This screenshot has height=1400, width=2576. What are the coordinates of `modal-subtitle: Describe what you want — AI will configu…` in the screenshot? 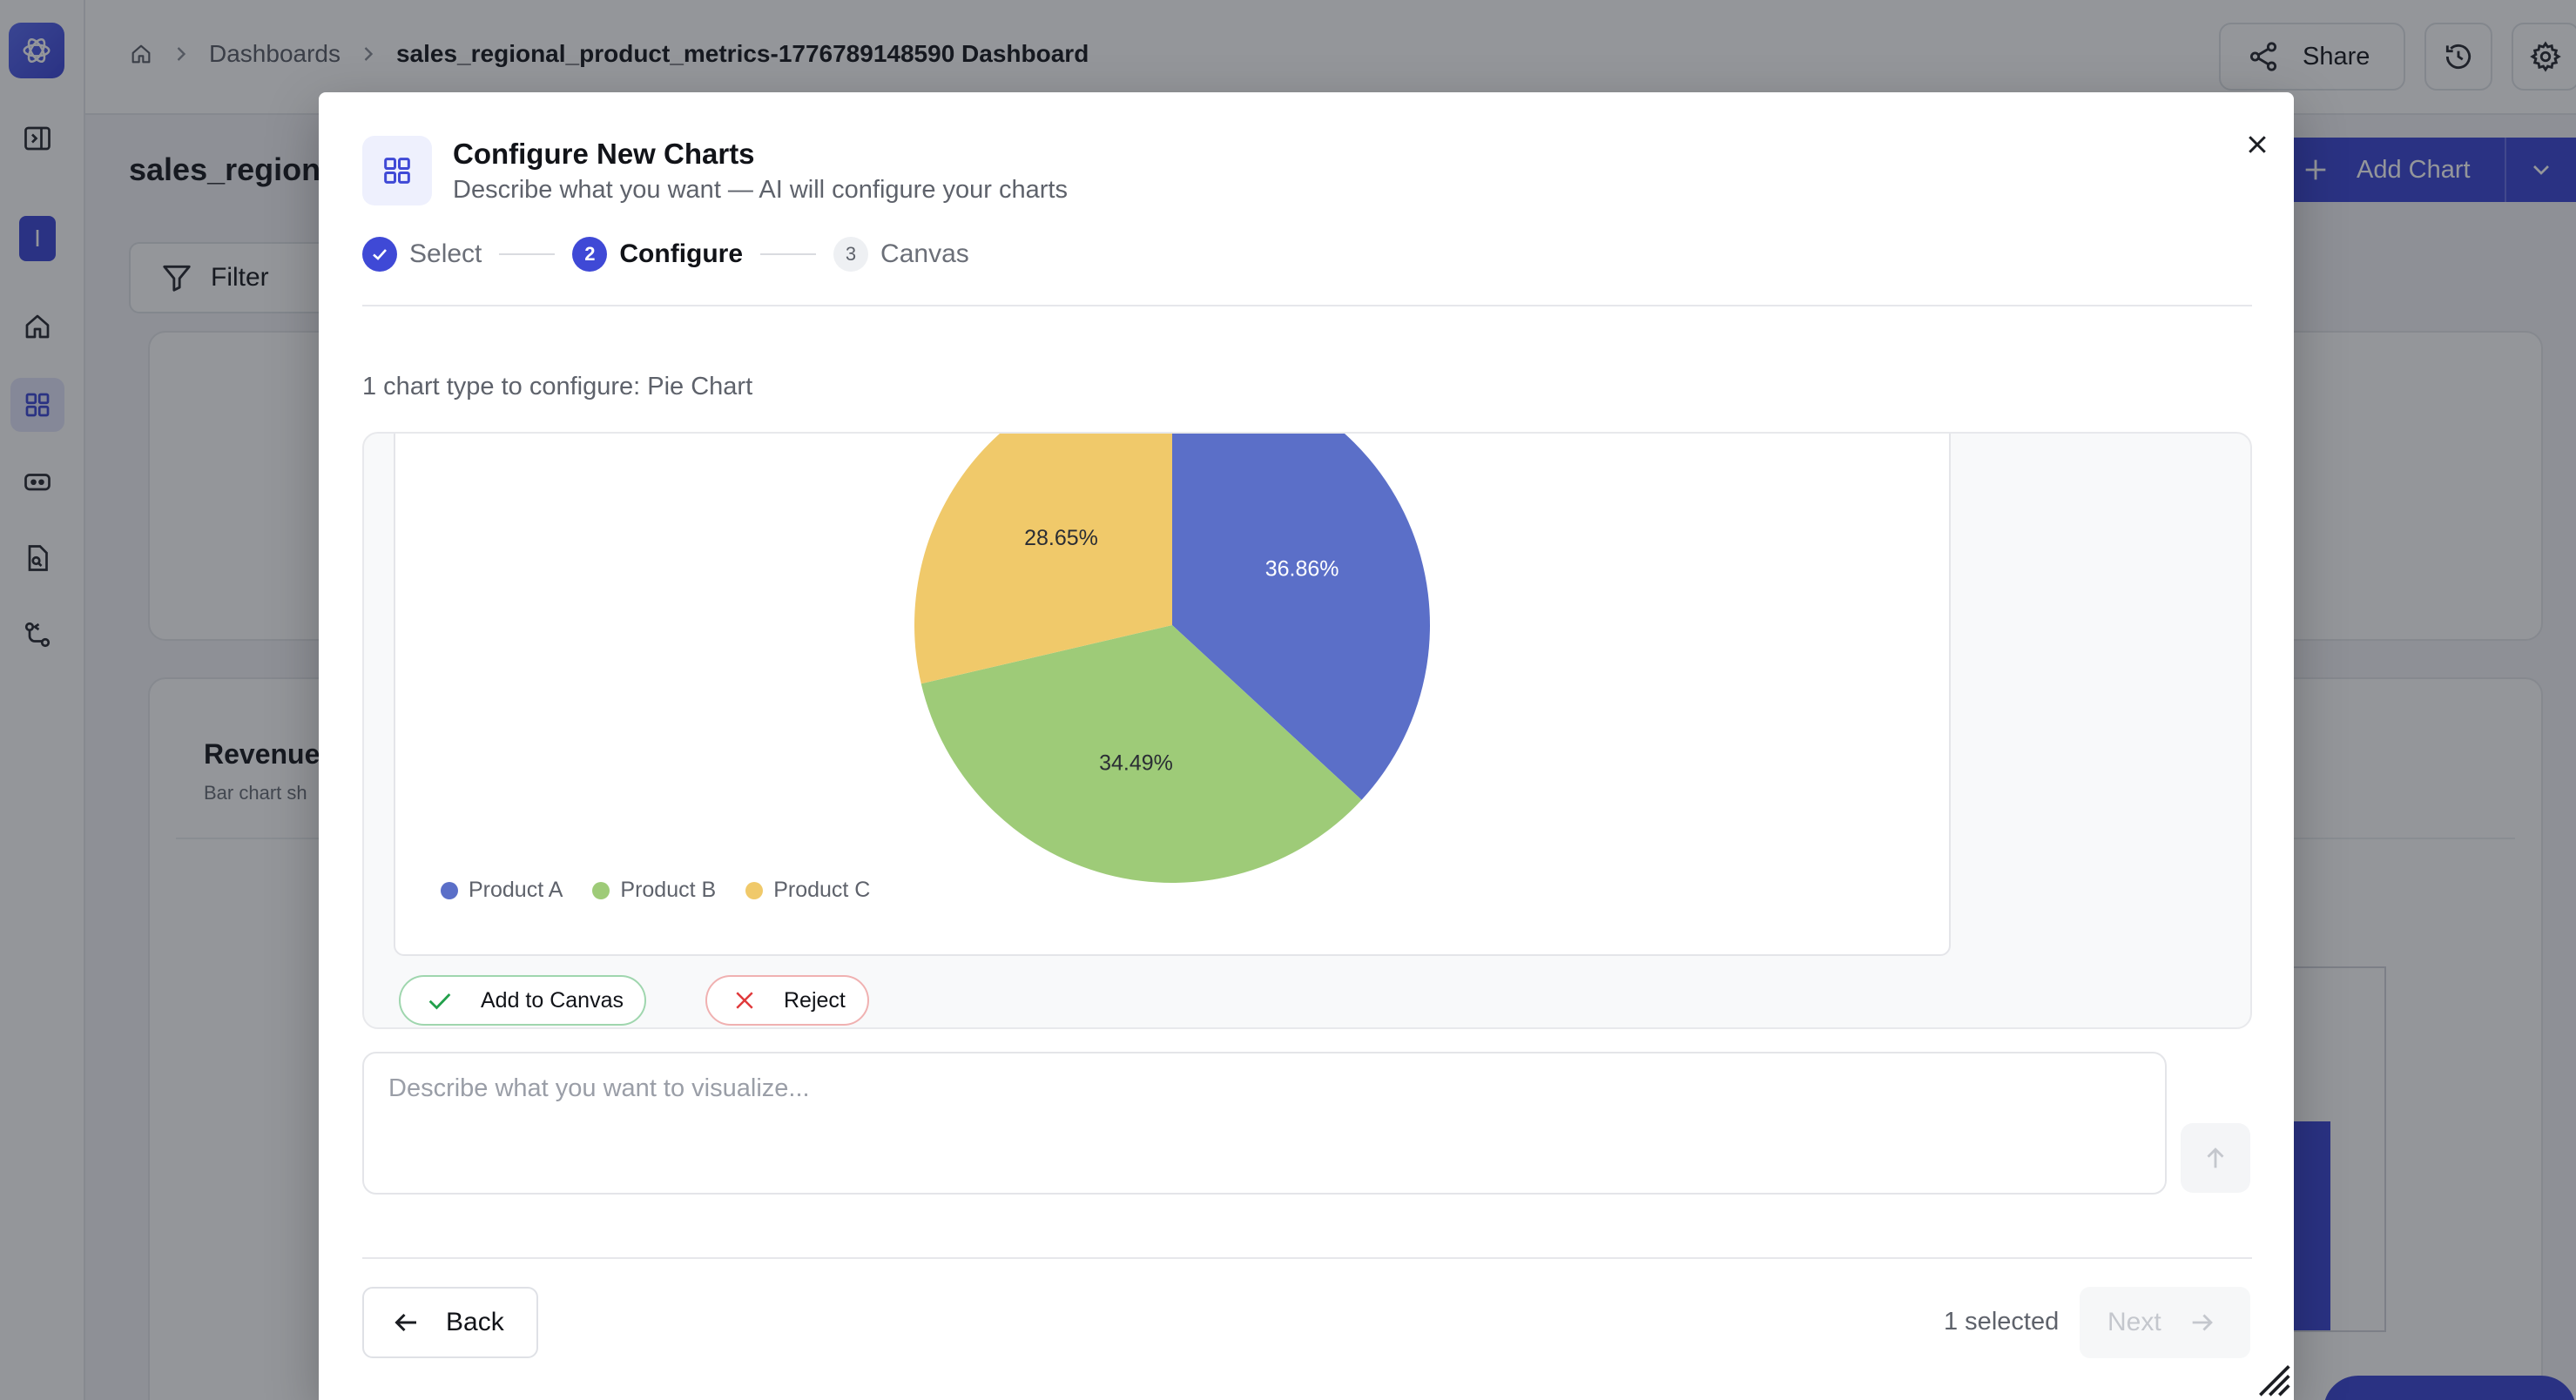 It's located at (760, 190).